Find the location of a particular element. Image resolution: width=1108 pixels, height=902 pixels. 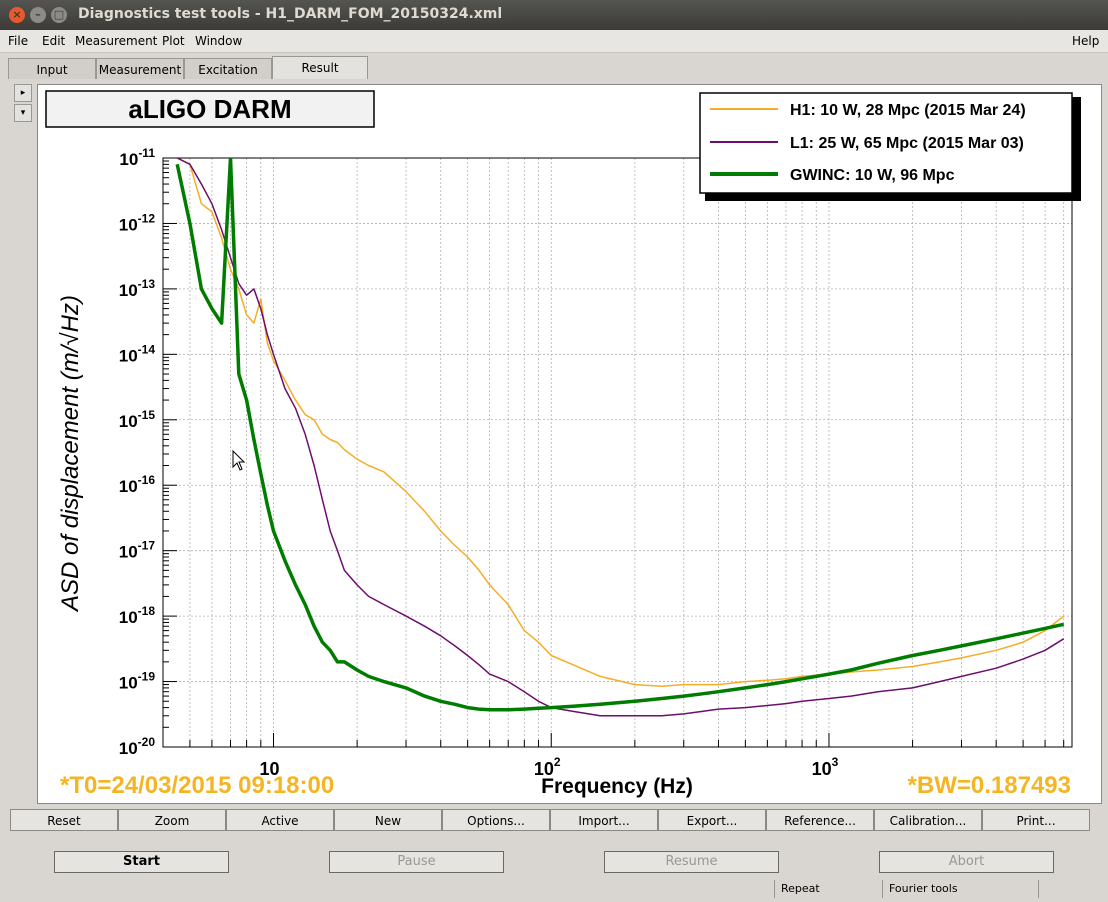

close-icon: × is located at coordinates (17, 15).